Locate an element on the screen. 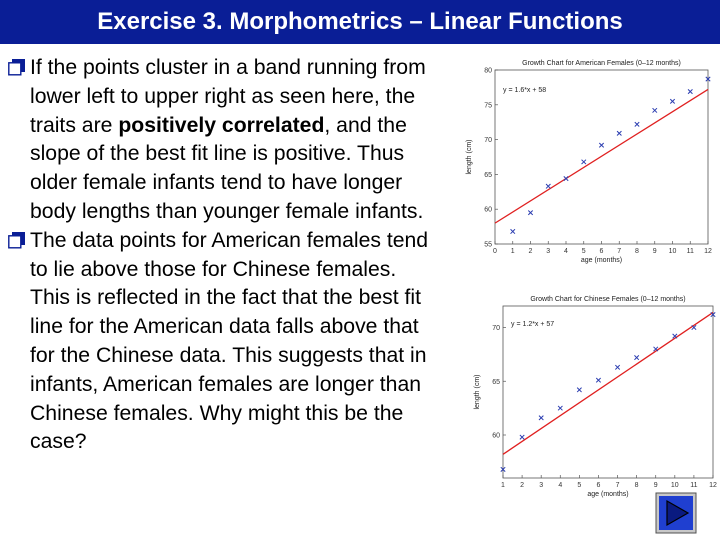  next-slide-button is located at coordinates (676, 513).